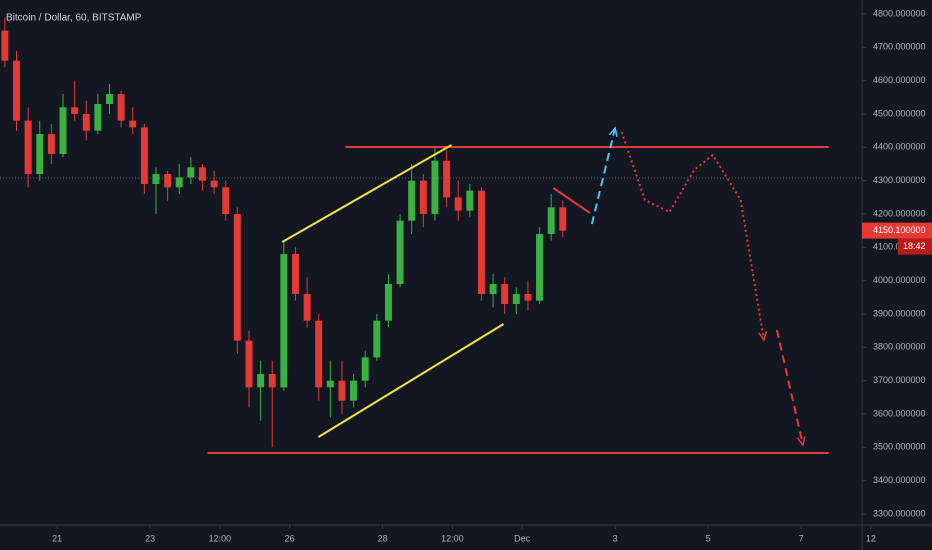  I want to click on y-tick-label: 3600.000000, so click(899, 413).